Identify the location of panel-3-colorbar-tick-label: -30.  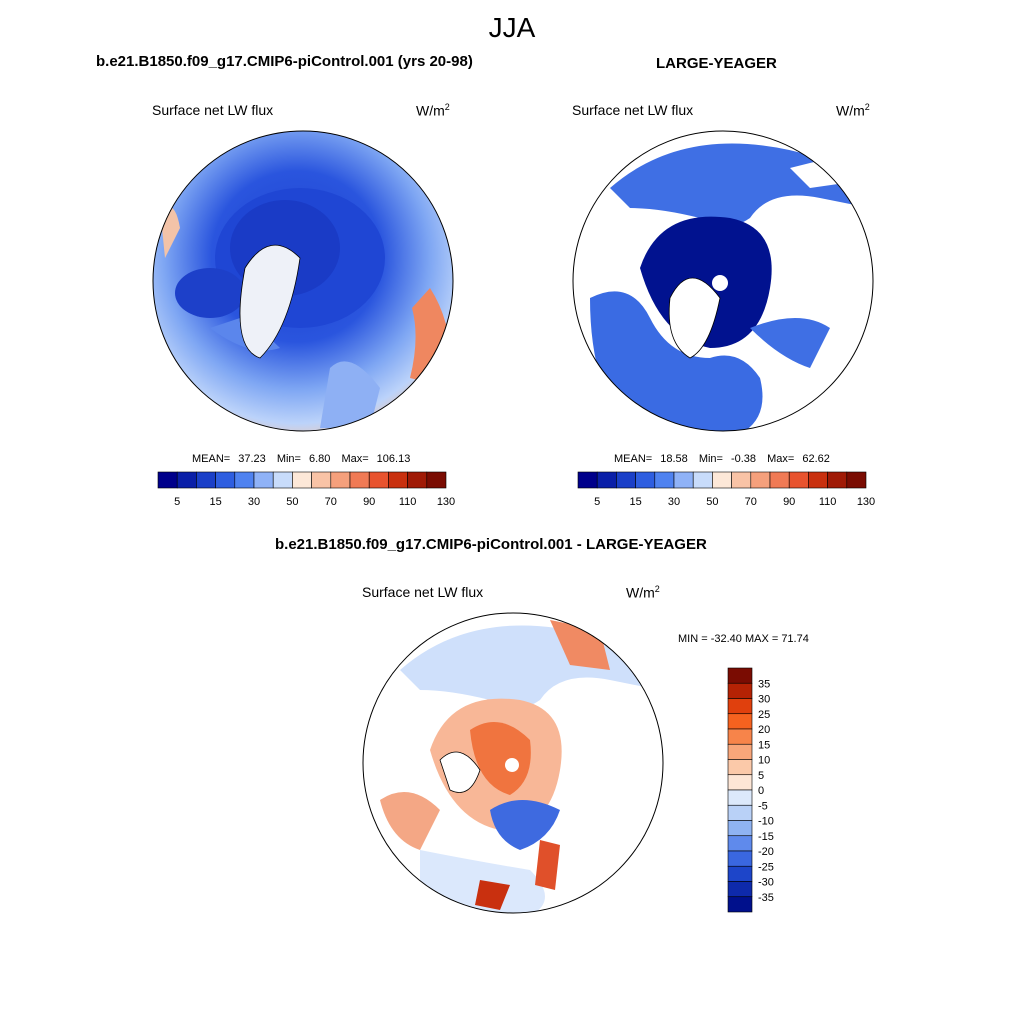
(766, 883).